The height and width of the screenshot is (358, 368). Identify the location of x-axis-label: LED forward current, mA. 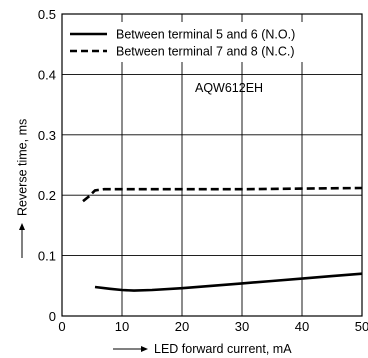
(223, 349).